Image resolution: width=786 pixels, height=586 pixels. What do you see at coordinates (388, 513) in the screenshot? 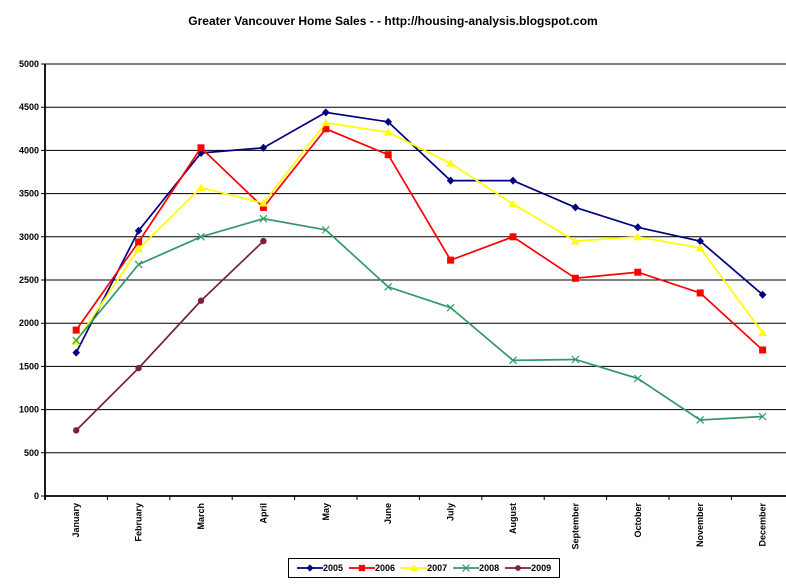
I see `x-axis-label: June` at bounding box center [388, 513].